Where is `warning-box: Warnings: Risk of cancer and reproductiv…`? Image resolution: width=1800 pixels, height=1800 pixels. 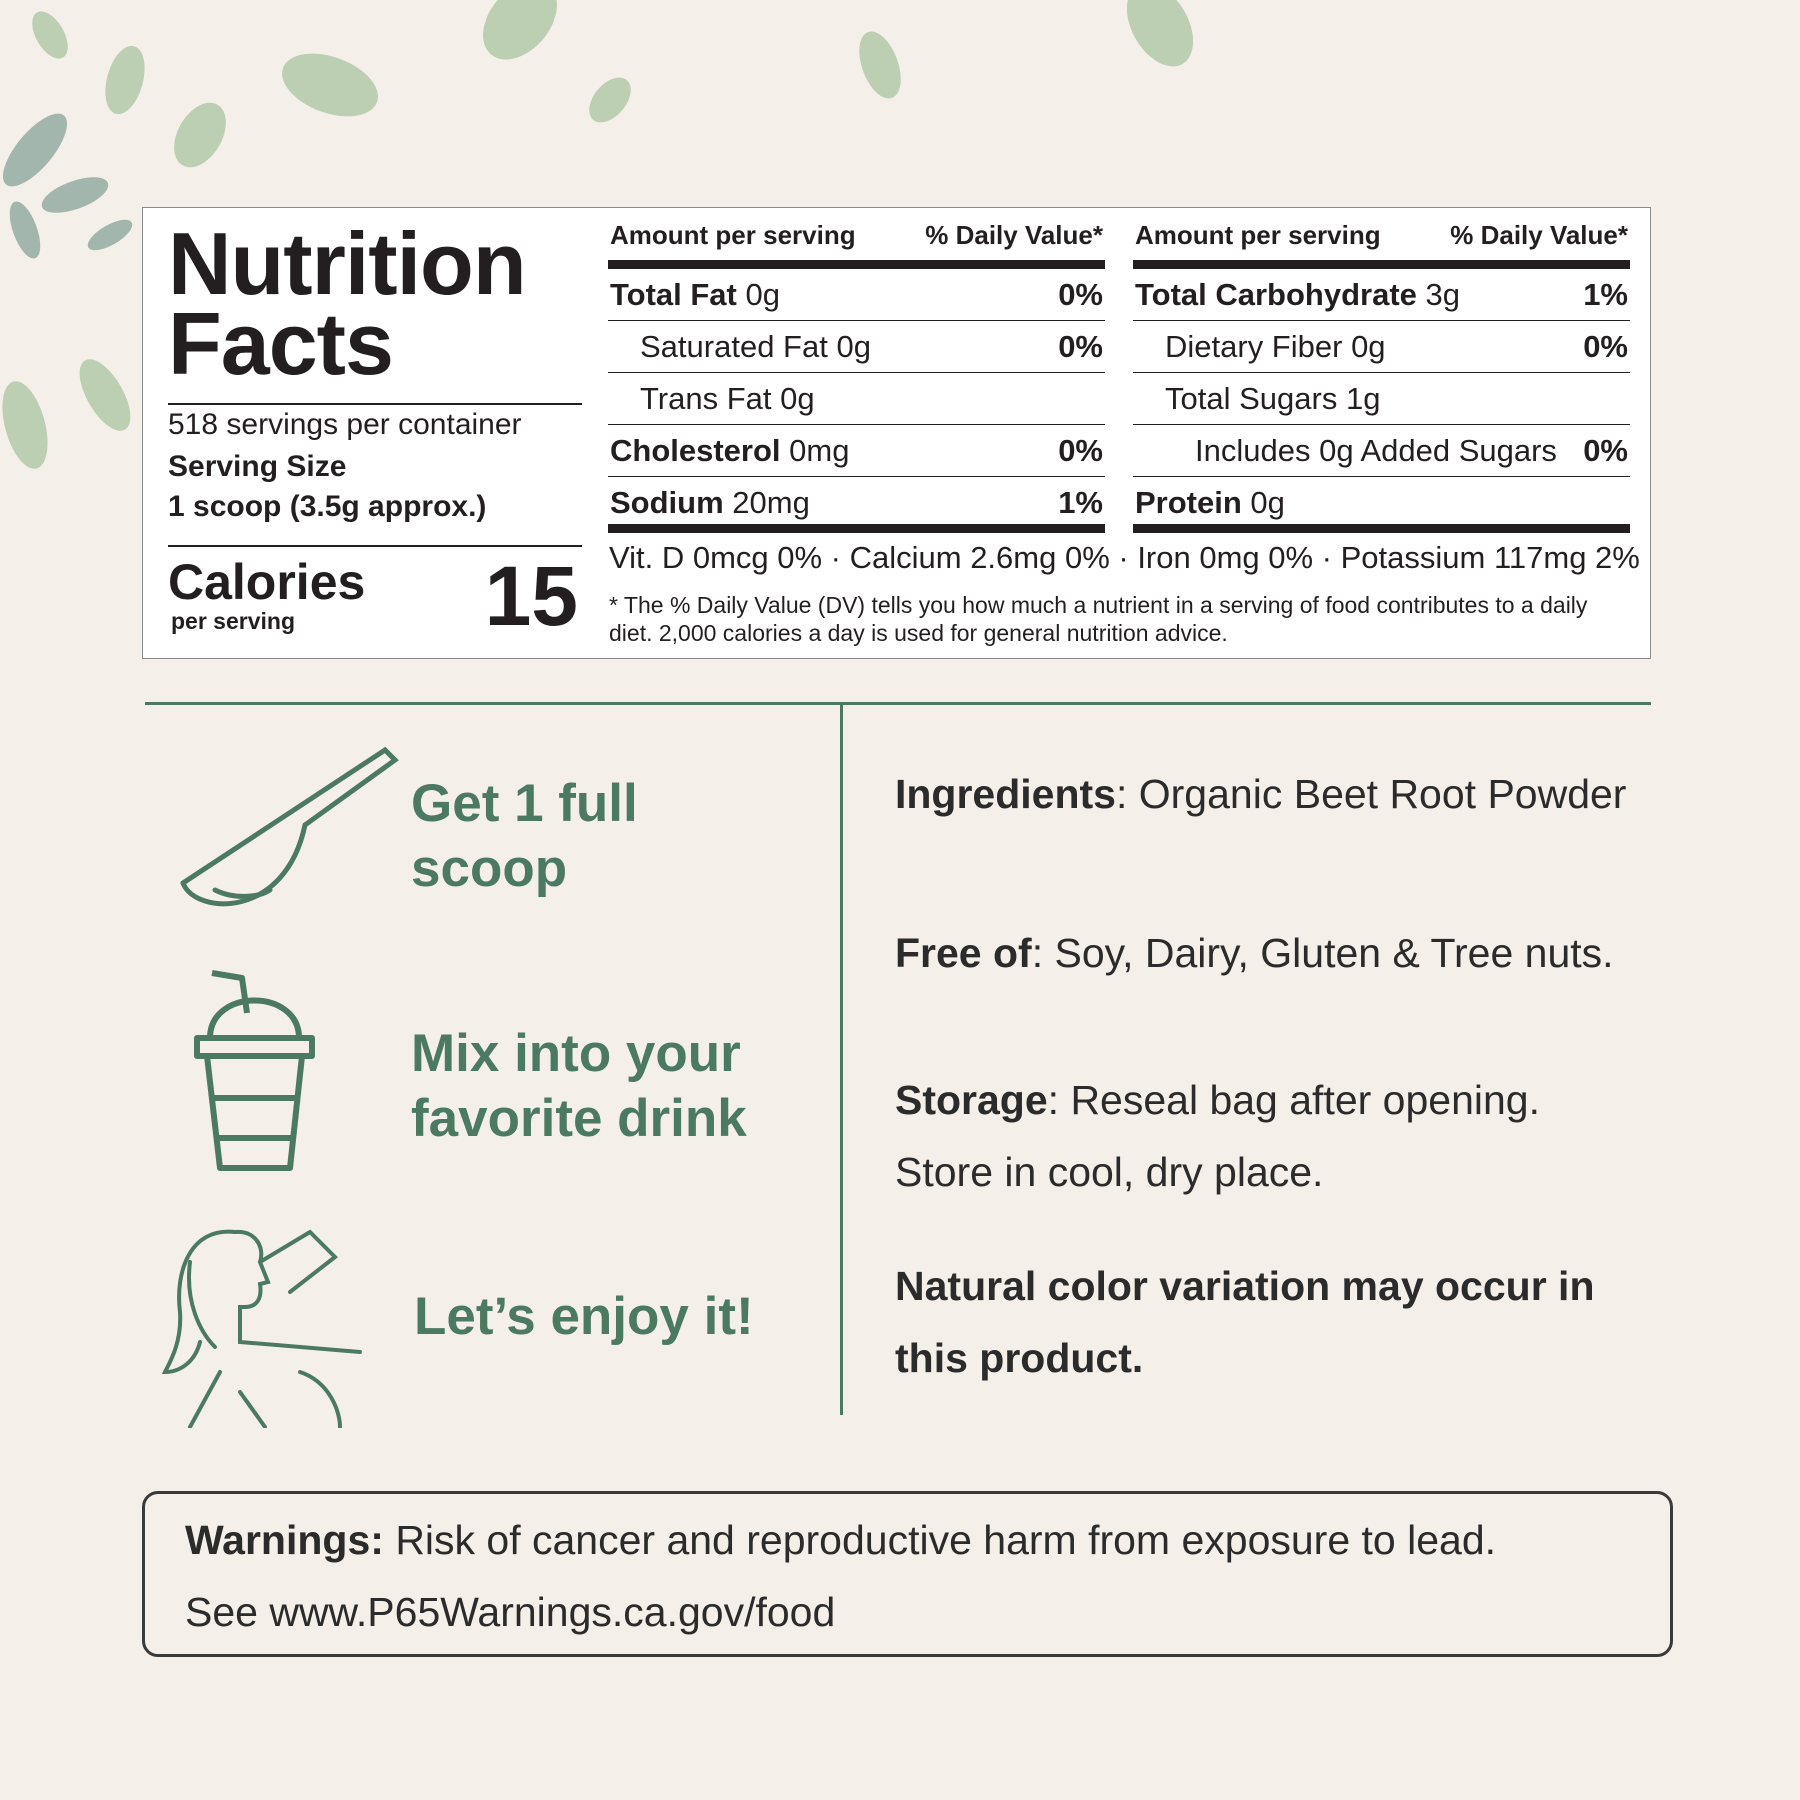 warning-box: Warnings: Risk of cancer and reproductiv… is located at coordinates (907, 1574).